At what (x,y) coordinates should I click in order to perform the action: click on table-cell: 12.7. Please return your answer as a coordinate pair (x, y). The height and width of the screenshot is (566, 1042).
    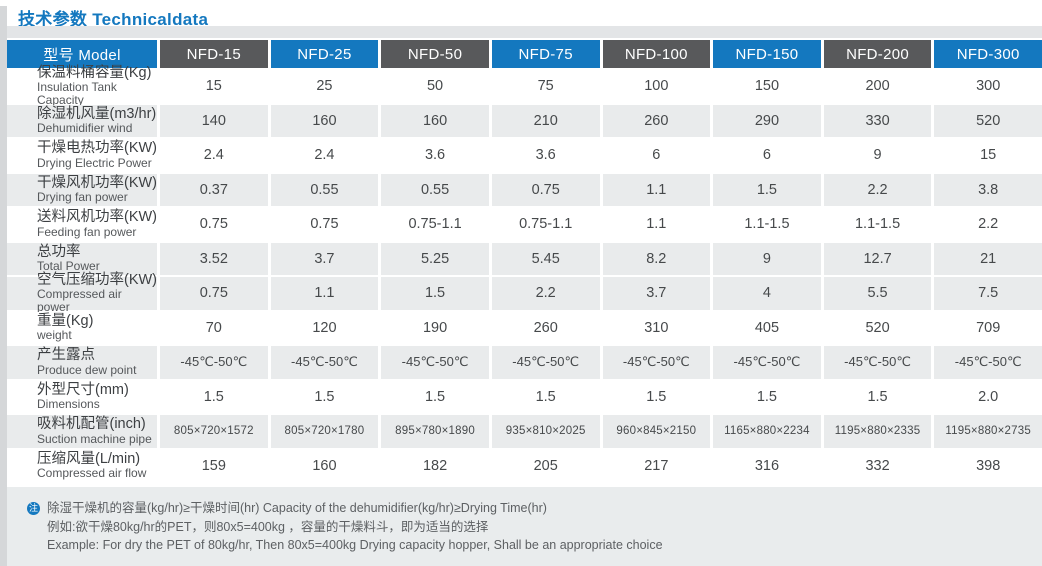
    Looking at the image, I should click on (877, 258).